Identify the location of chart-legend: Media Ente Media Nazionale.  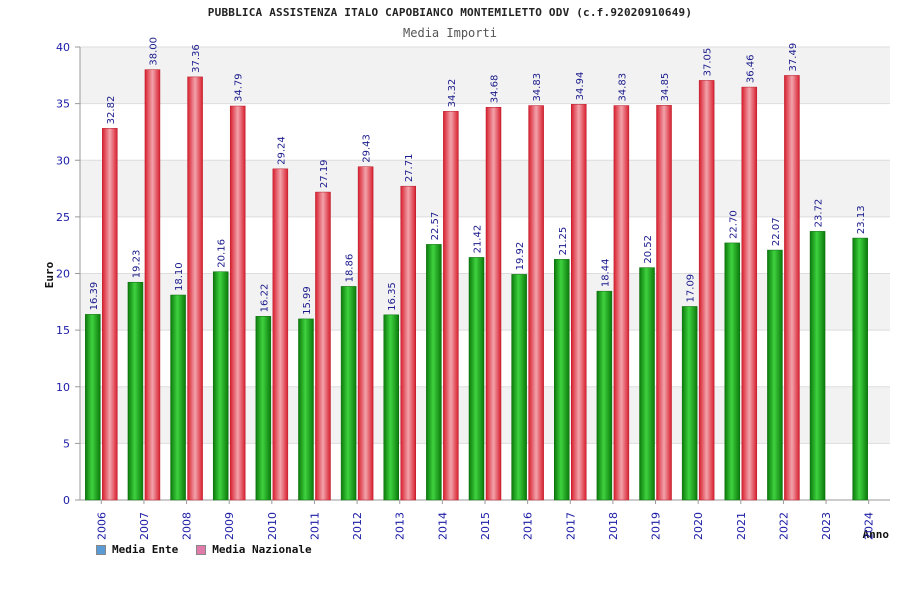
(204, 549).